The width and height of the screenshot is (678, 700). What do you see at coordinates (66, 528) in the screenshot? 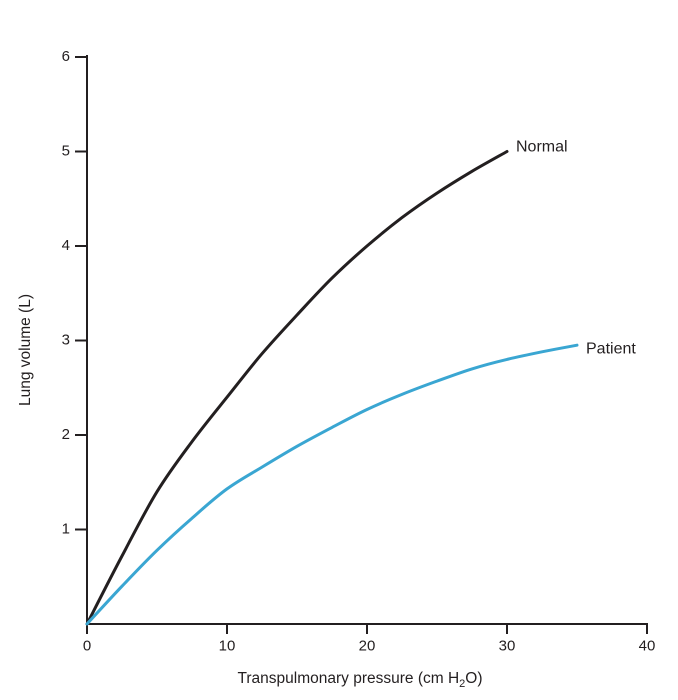
I see `y-tick-label: 1` at bounding box center [66, 528].